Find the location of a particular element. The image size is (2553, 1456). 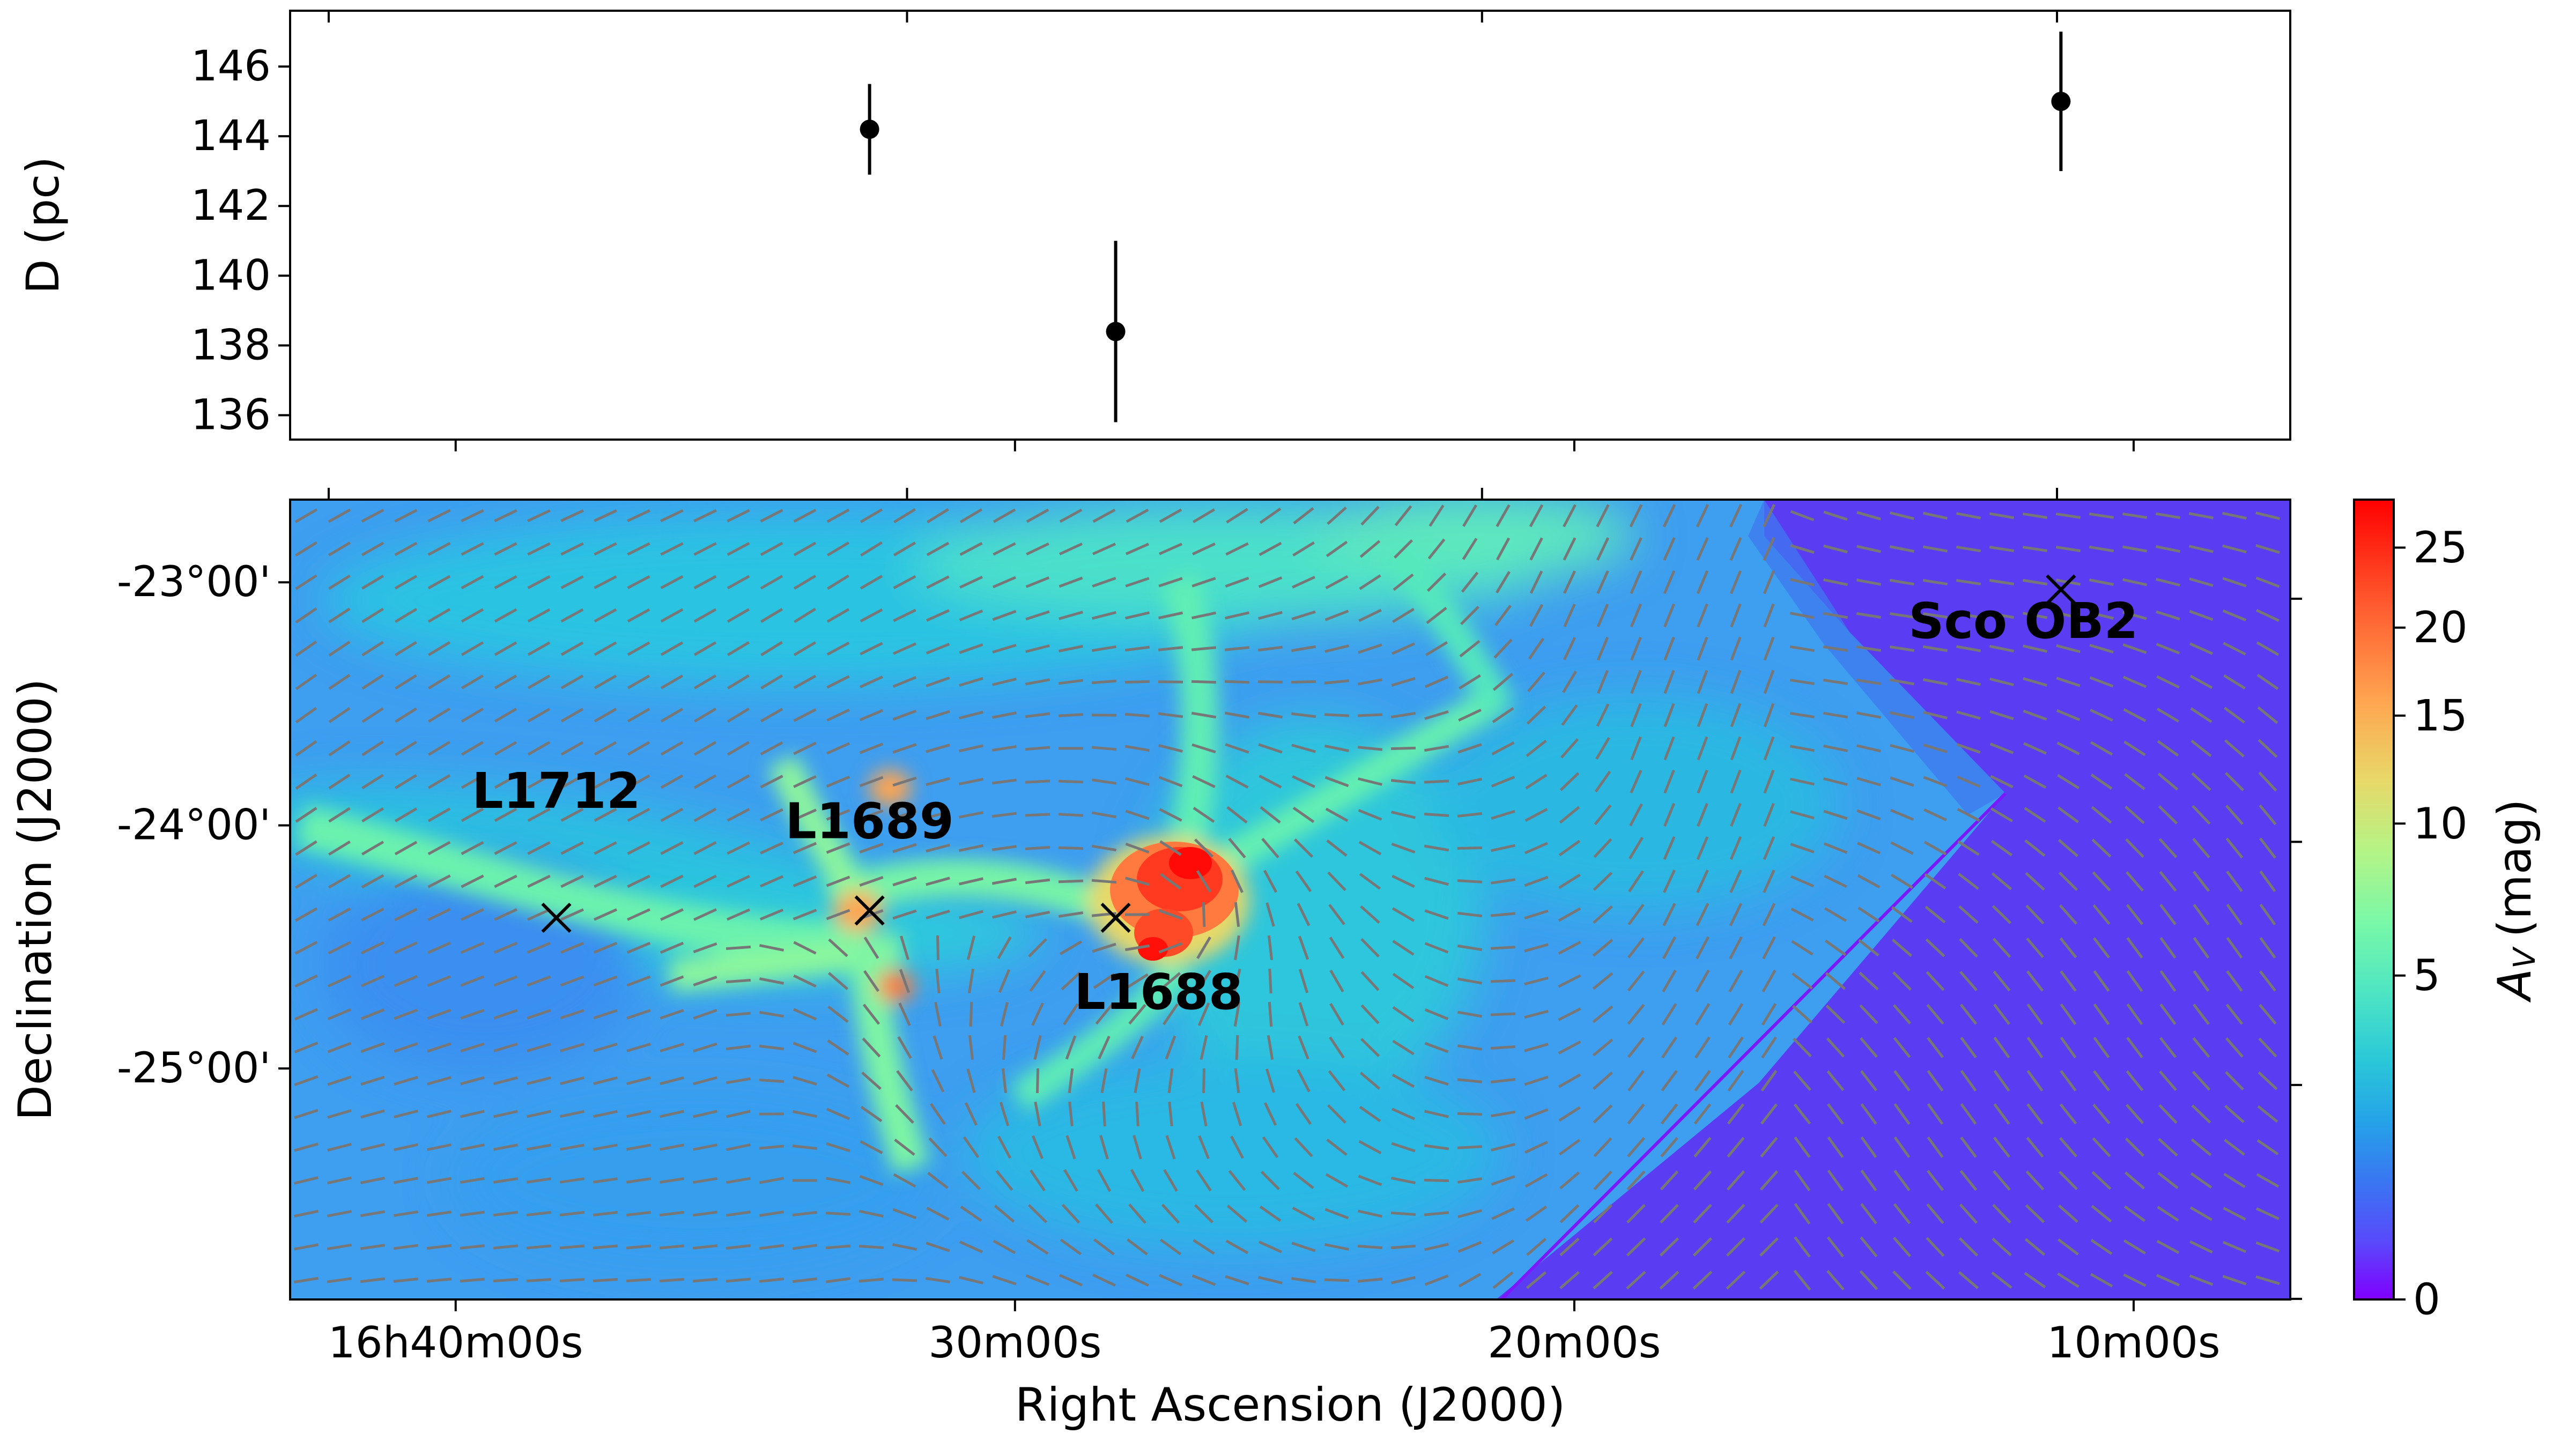

colorbar-ticks: 0 5 10 15 20 25 is located at coordinates (2431, 924).